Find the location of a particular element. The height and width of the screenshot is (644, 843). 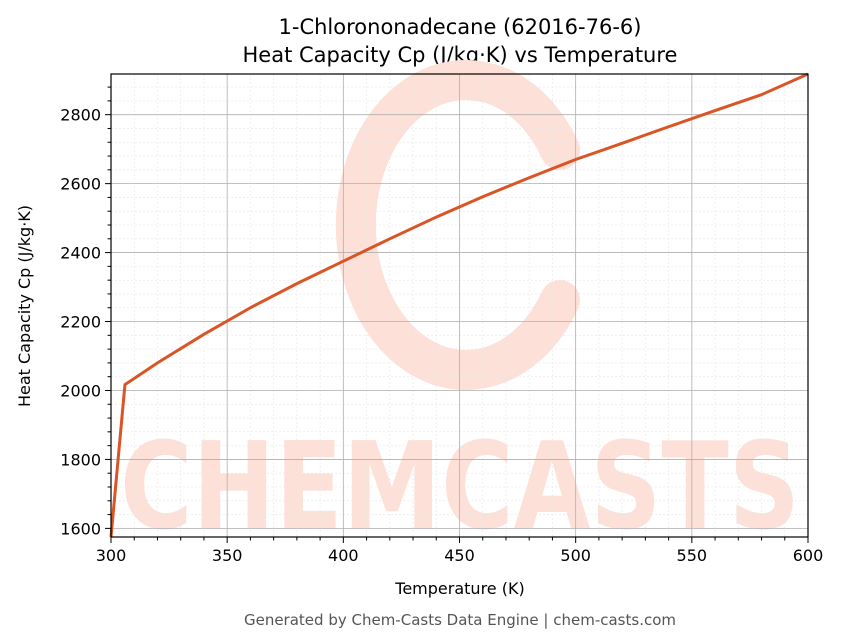

y-tick-label: 2600 is located at coordinates (80, 184).